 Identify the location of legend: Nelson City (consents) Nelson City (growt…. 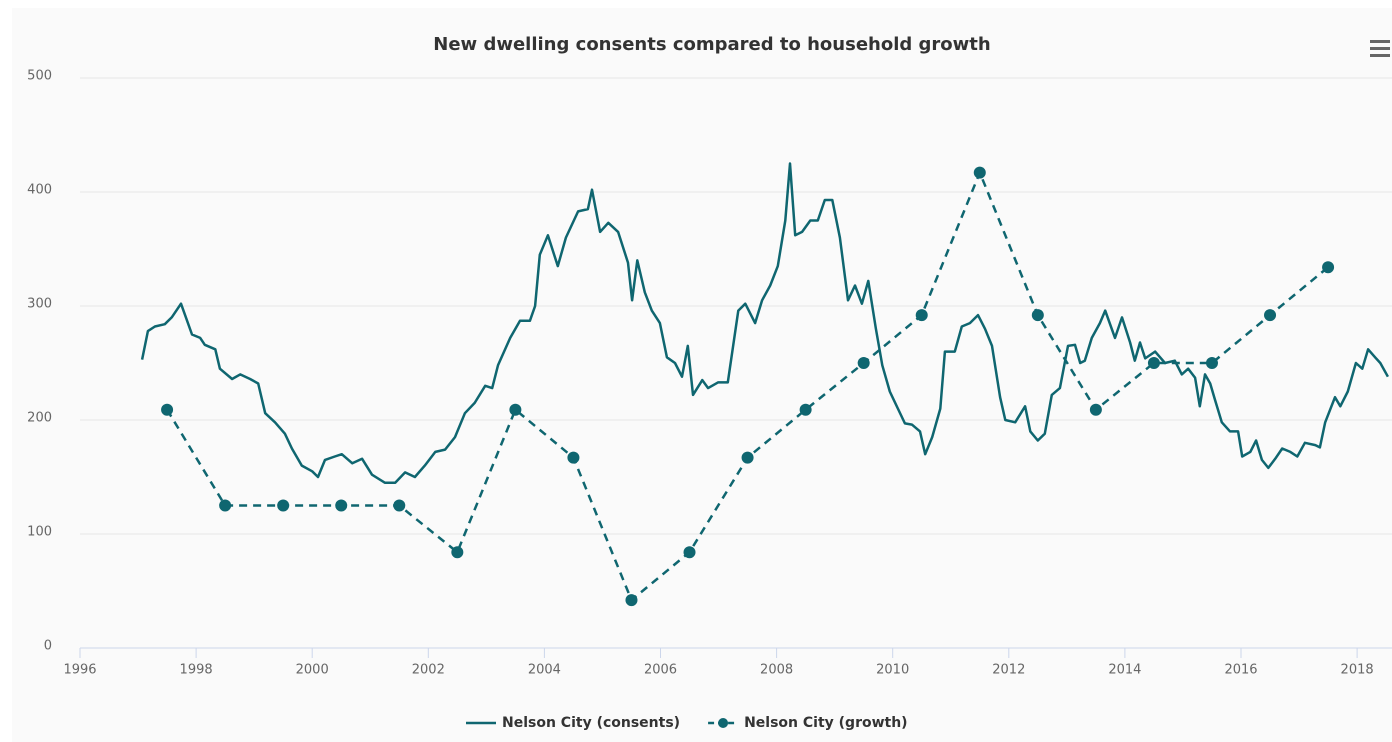
(687, 723).